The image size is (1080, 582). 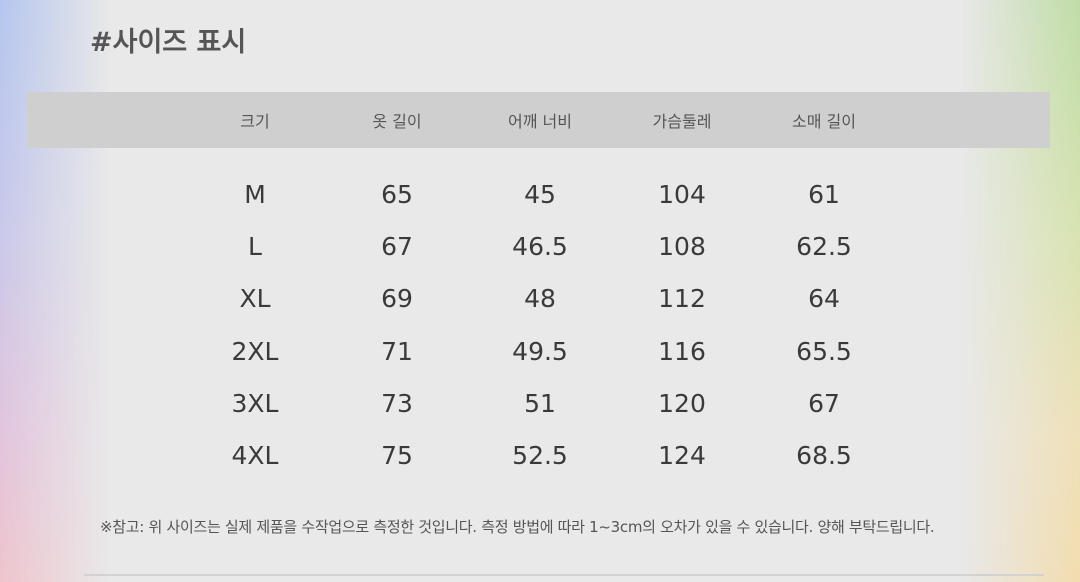 What do you see at coordinates (255, 194) in the screenshot?
I see `size-label: M` at bounding box center [255, 194].